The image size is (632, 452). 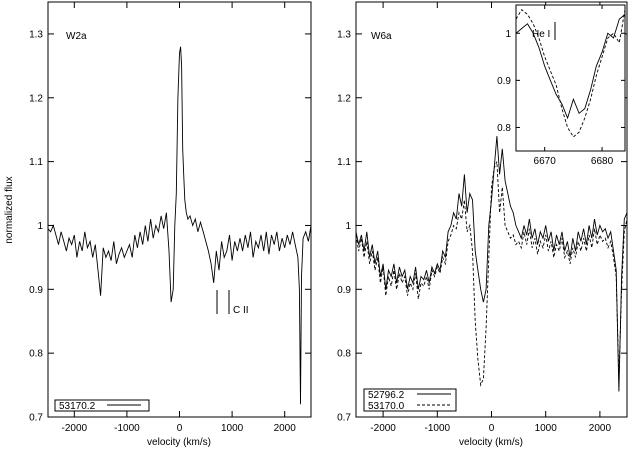 I want to click on w6a-ytick-label: 1.1, so click(x=344, y=162).